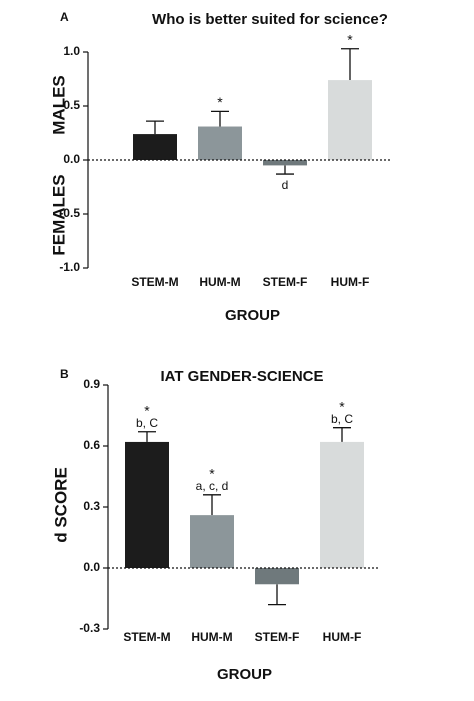  What do you see at coordinates (64, 17) in the screenshot?
I see `panel-label: A` at bounding box center [64, 17].